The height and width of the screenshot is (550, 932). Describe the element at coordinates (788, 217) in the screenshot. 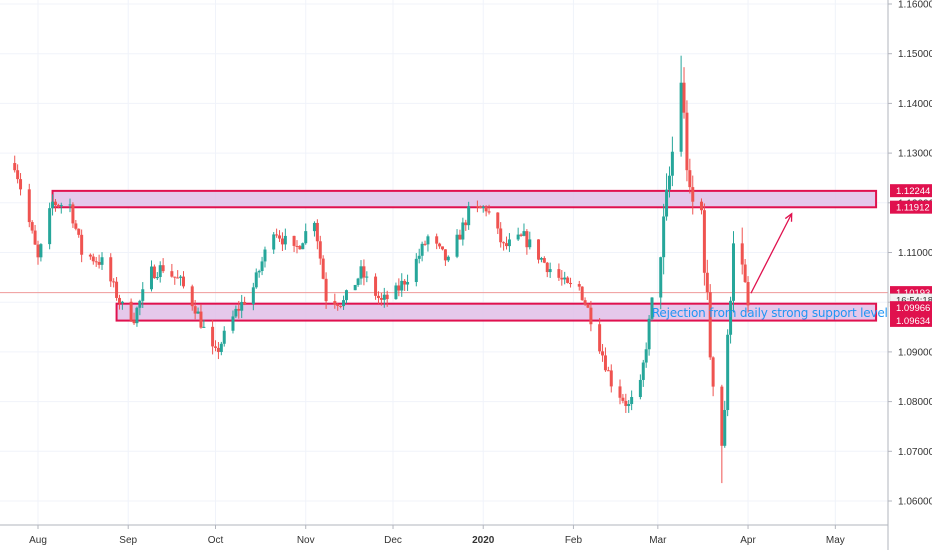

I see `arrow-head` at that location.